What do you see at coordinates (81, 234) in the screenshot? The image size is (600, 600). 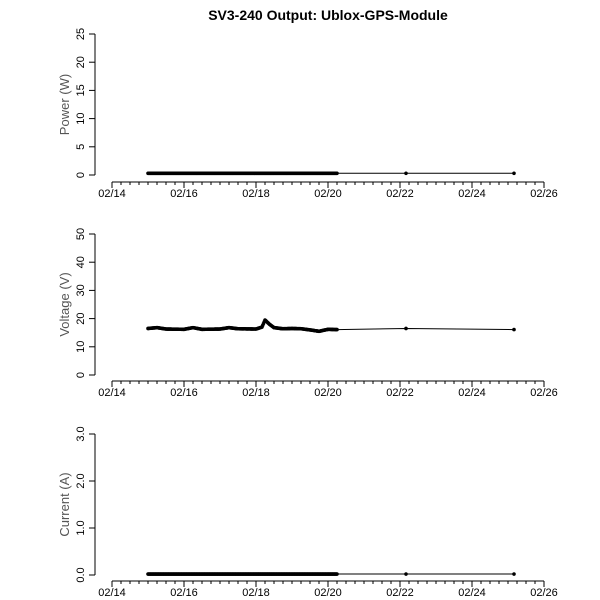 I see `y-tick-label: 50` at bounding box center [81, 234].